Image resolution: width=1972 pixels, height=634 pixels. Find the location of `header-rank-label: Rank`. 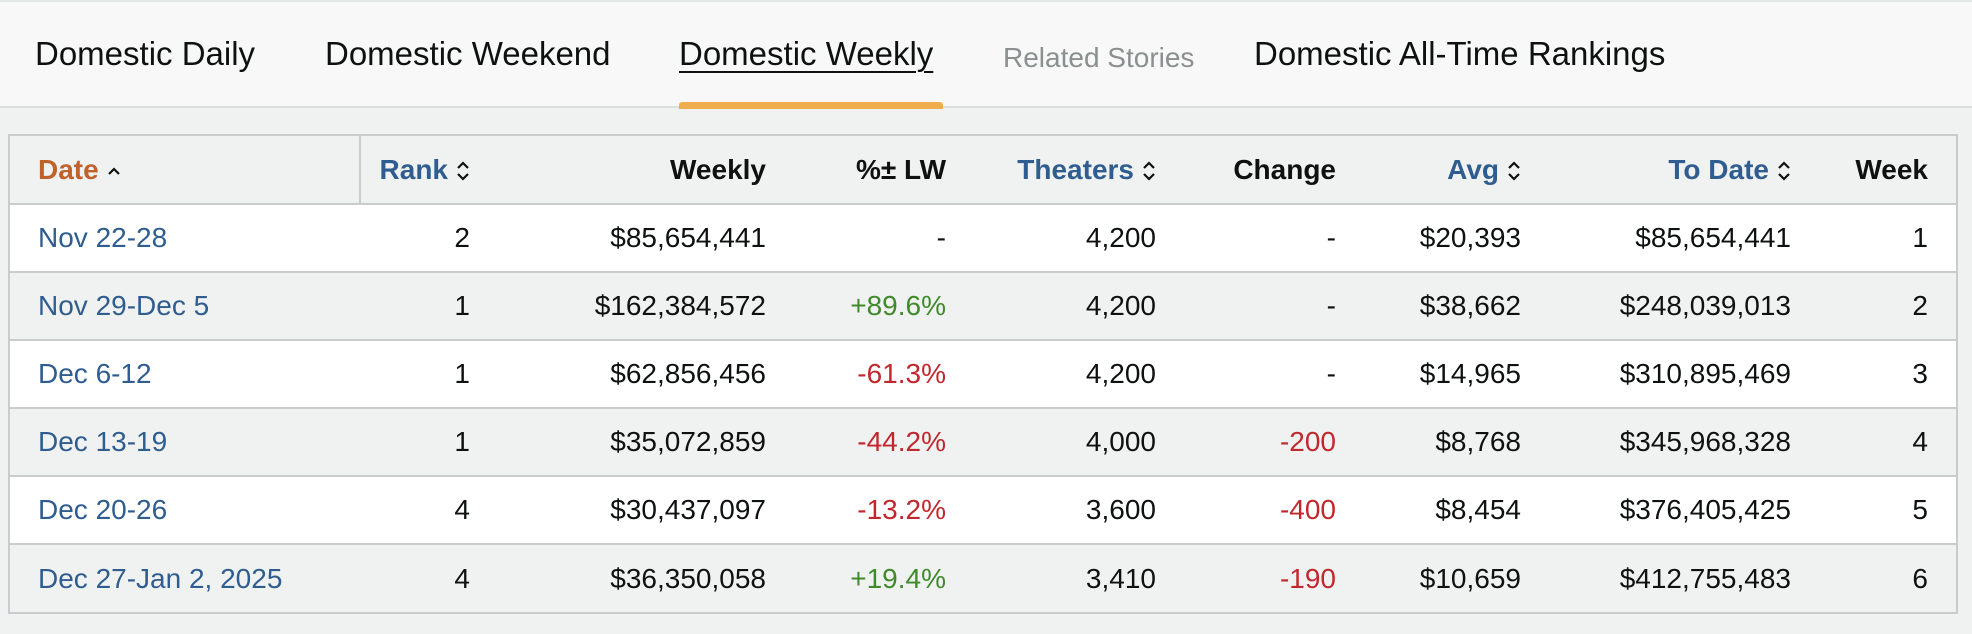

header-rank-label: Rank is located at coordinates (413, 169).